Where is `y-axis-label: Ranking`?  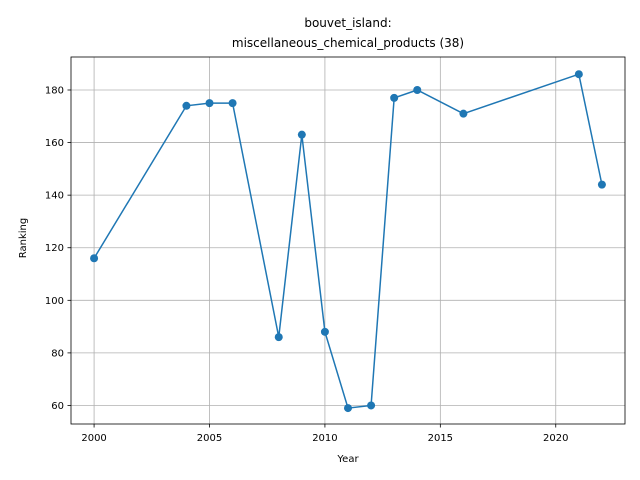
y-axis-label: Ranking is located at coordinates (23, 238).